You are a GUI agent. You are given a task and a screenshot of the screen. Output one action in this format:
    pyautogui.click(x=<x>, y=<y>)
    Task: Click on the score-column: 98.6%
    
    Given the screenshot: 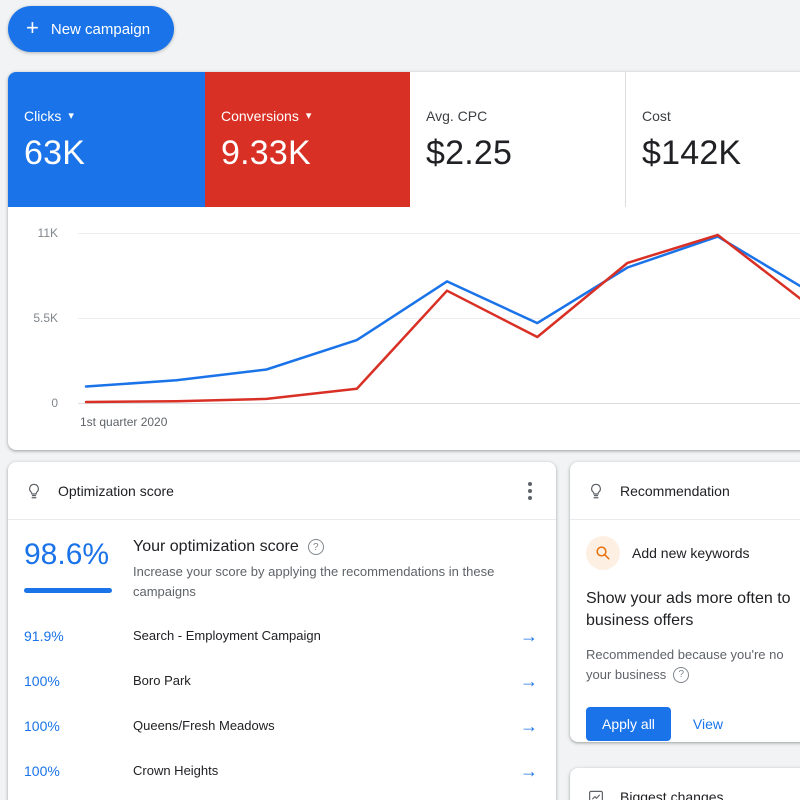 What is the action you would take?
    pyautogui.click(x=78, y=569)
    